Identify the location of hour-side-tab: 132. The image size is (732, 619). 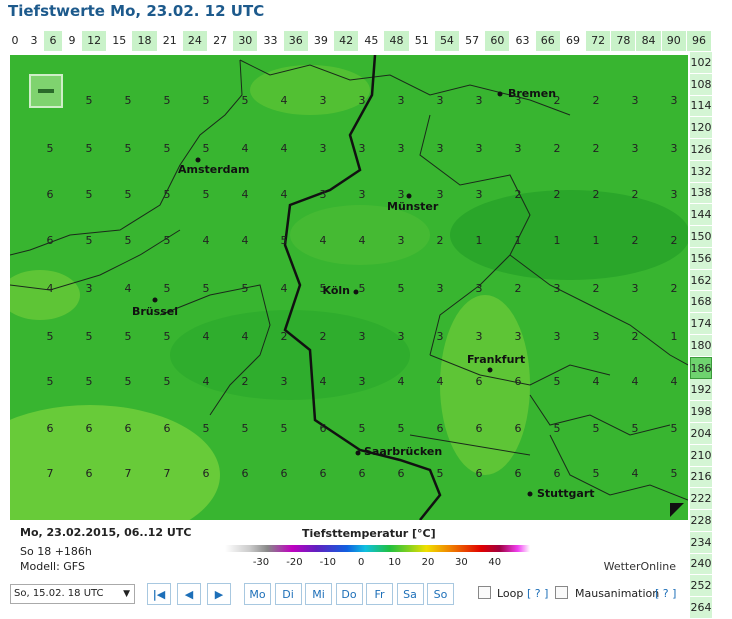
(701, 171).